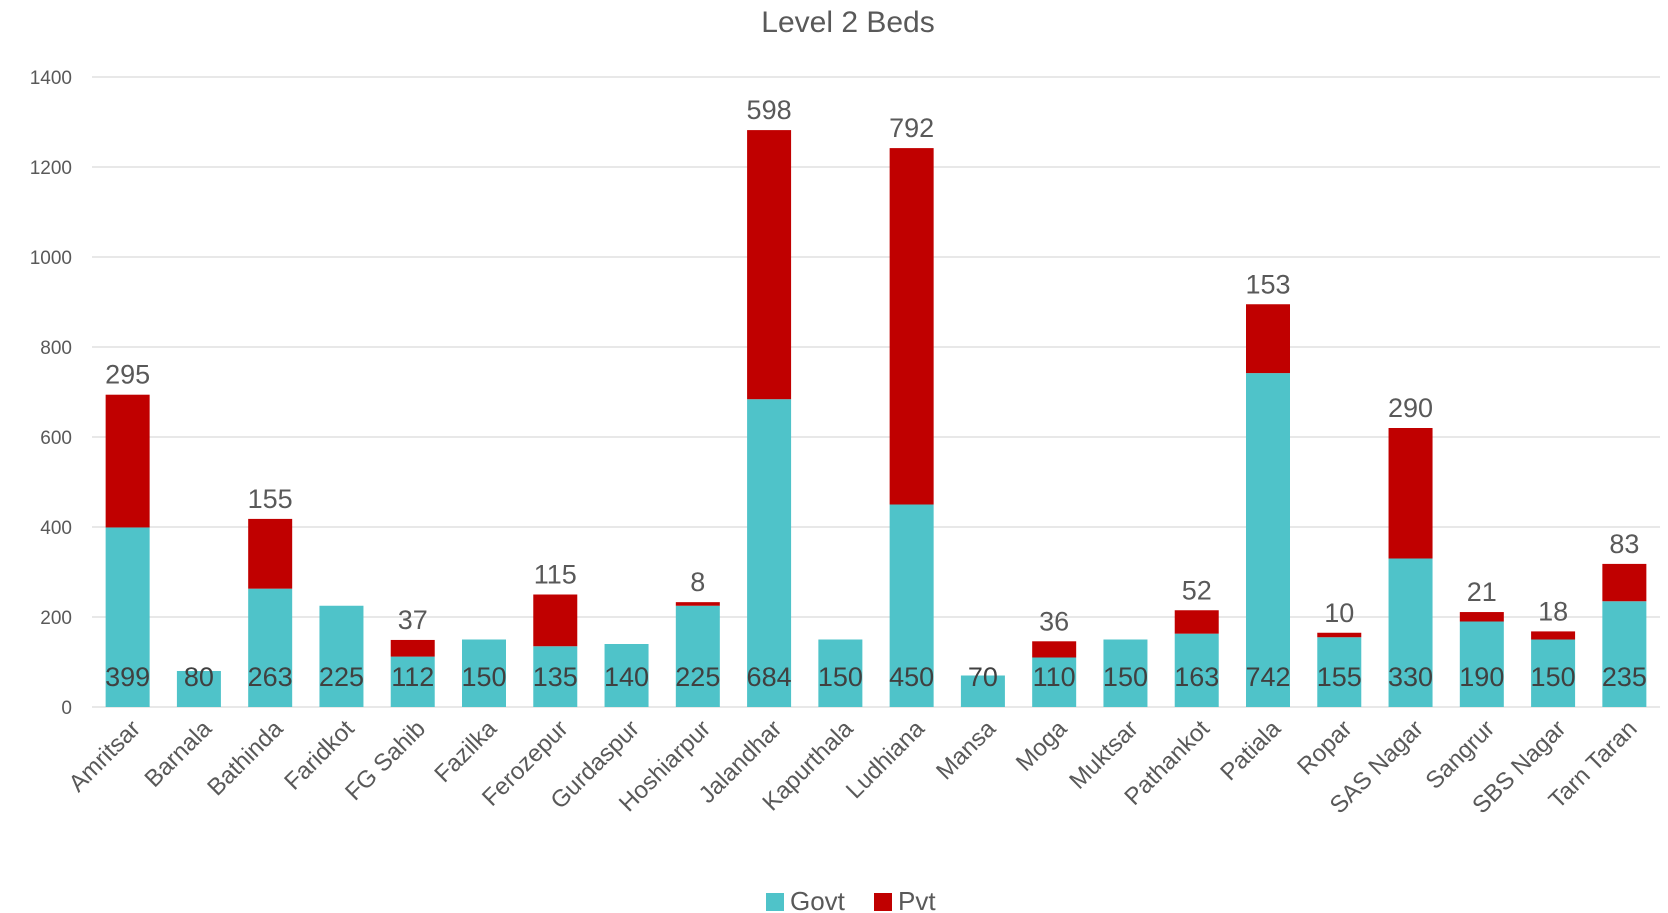 This screenshot has width=1668, height=913. What do you see at coordinates (56, 348) in the screenshot?
I see `y-tick-label: 800` at bounding box center [56, 348].